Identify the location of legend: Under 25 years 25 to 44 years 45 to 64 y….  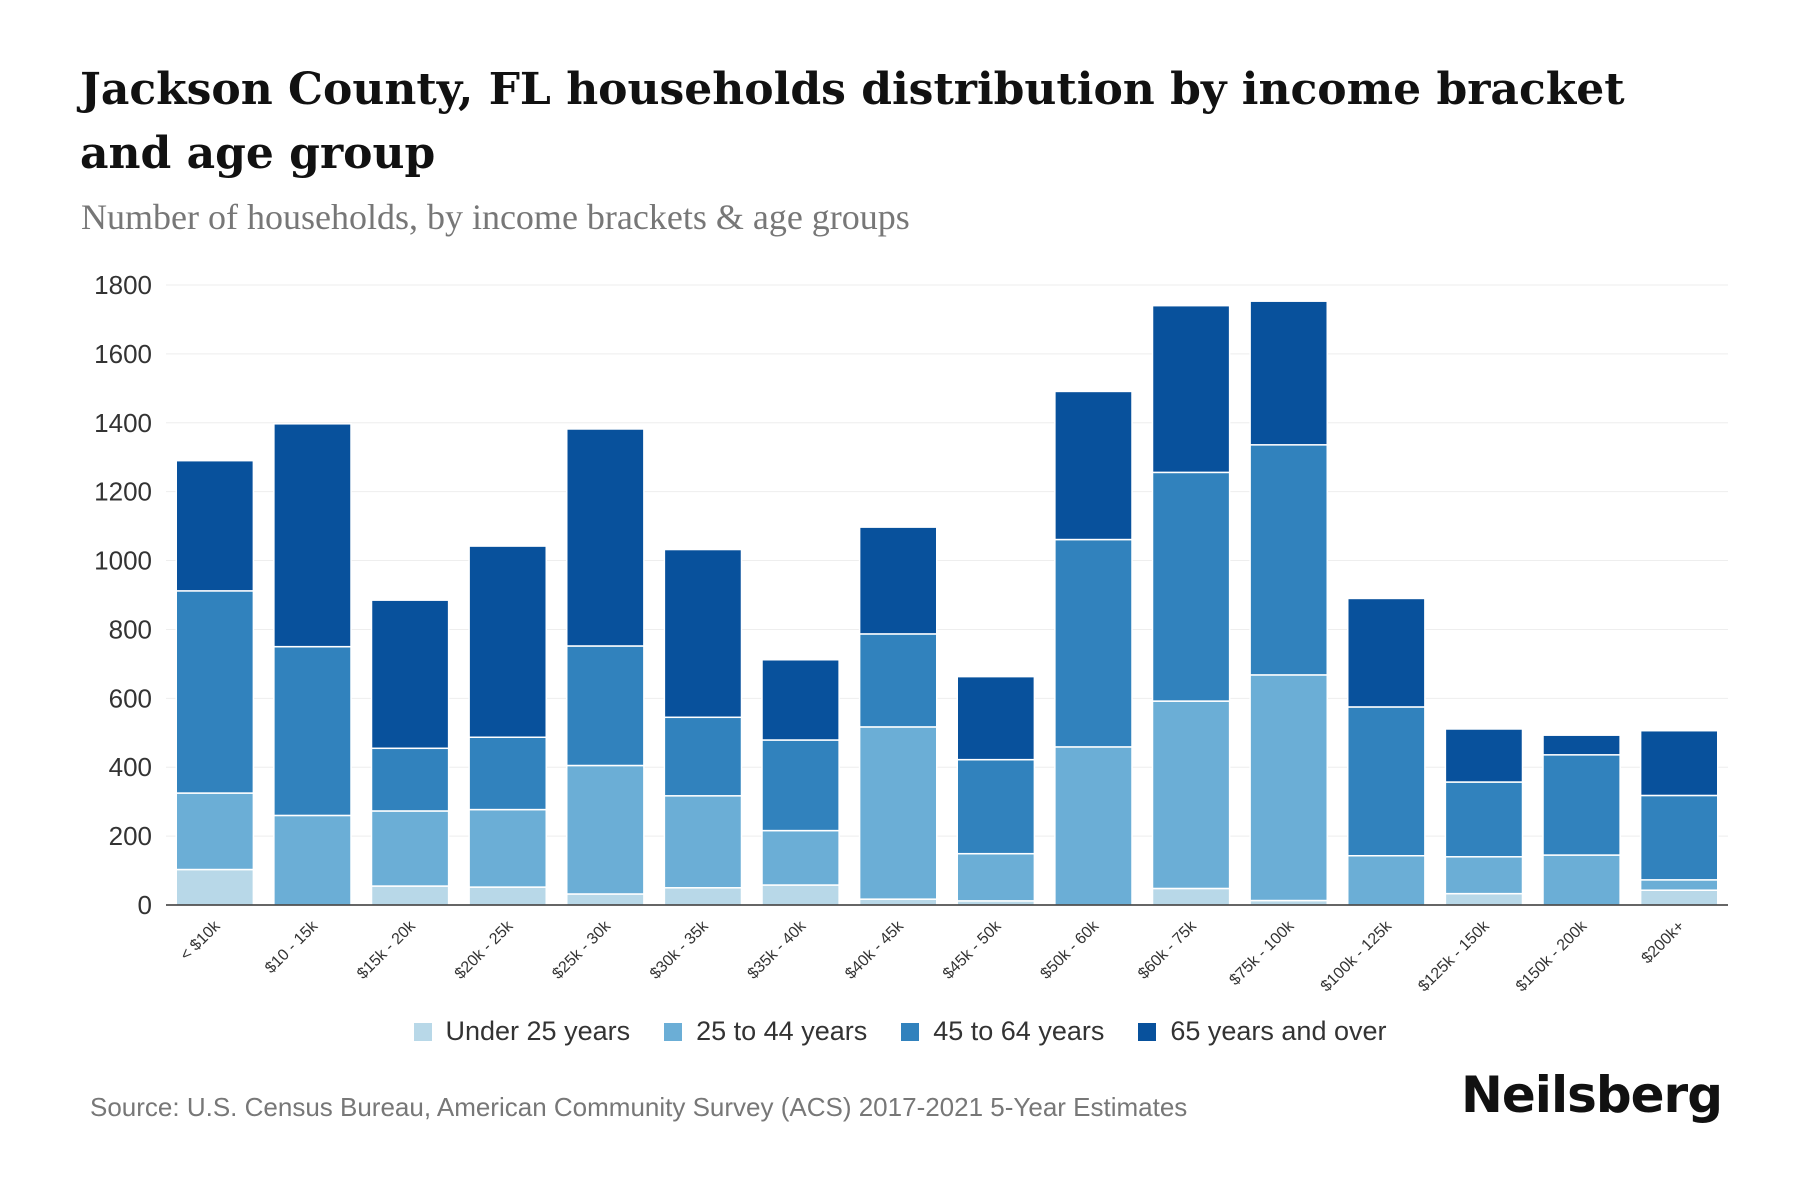
(900, 1031).